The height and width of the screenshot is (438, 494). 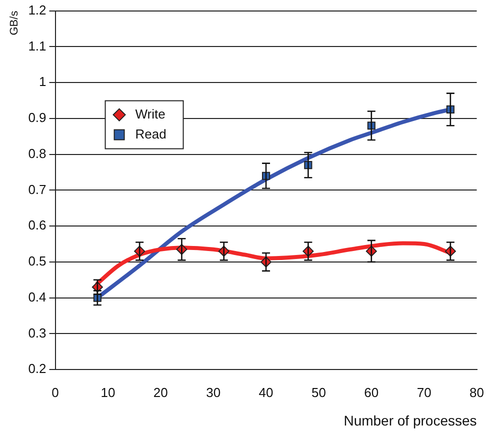 I want to click on x-tick-label: 30, so click(x=213, y=392).